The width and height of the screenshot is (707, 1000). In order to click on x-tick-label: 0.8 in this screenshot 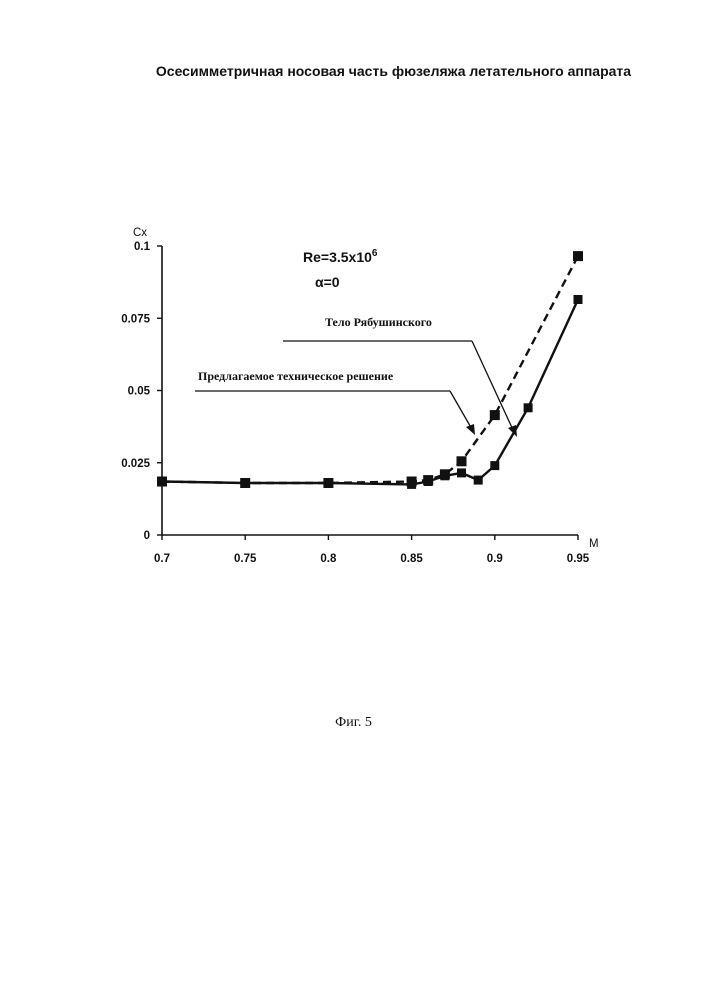, I will do `click(328, 559)`.